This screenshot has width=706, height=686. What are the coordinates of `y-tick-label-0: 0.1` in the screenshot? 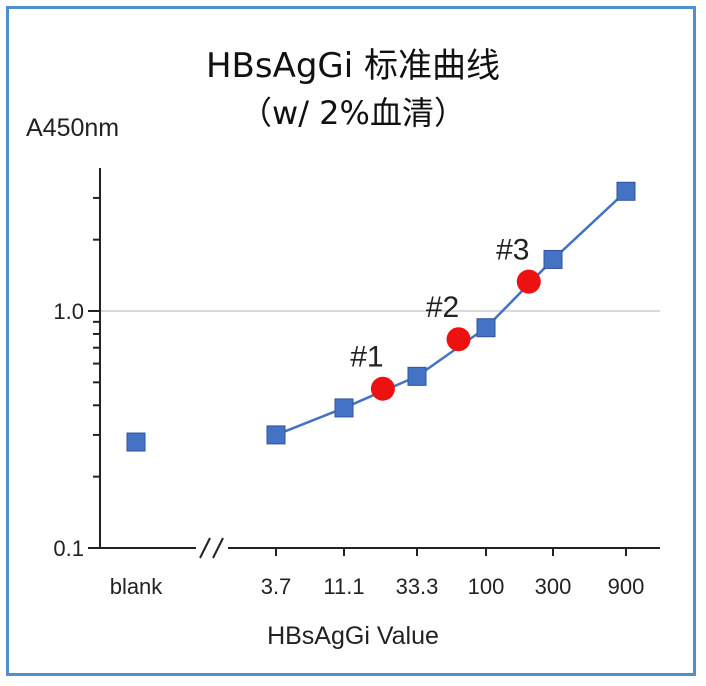 It's located at (68, 548).